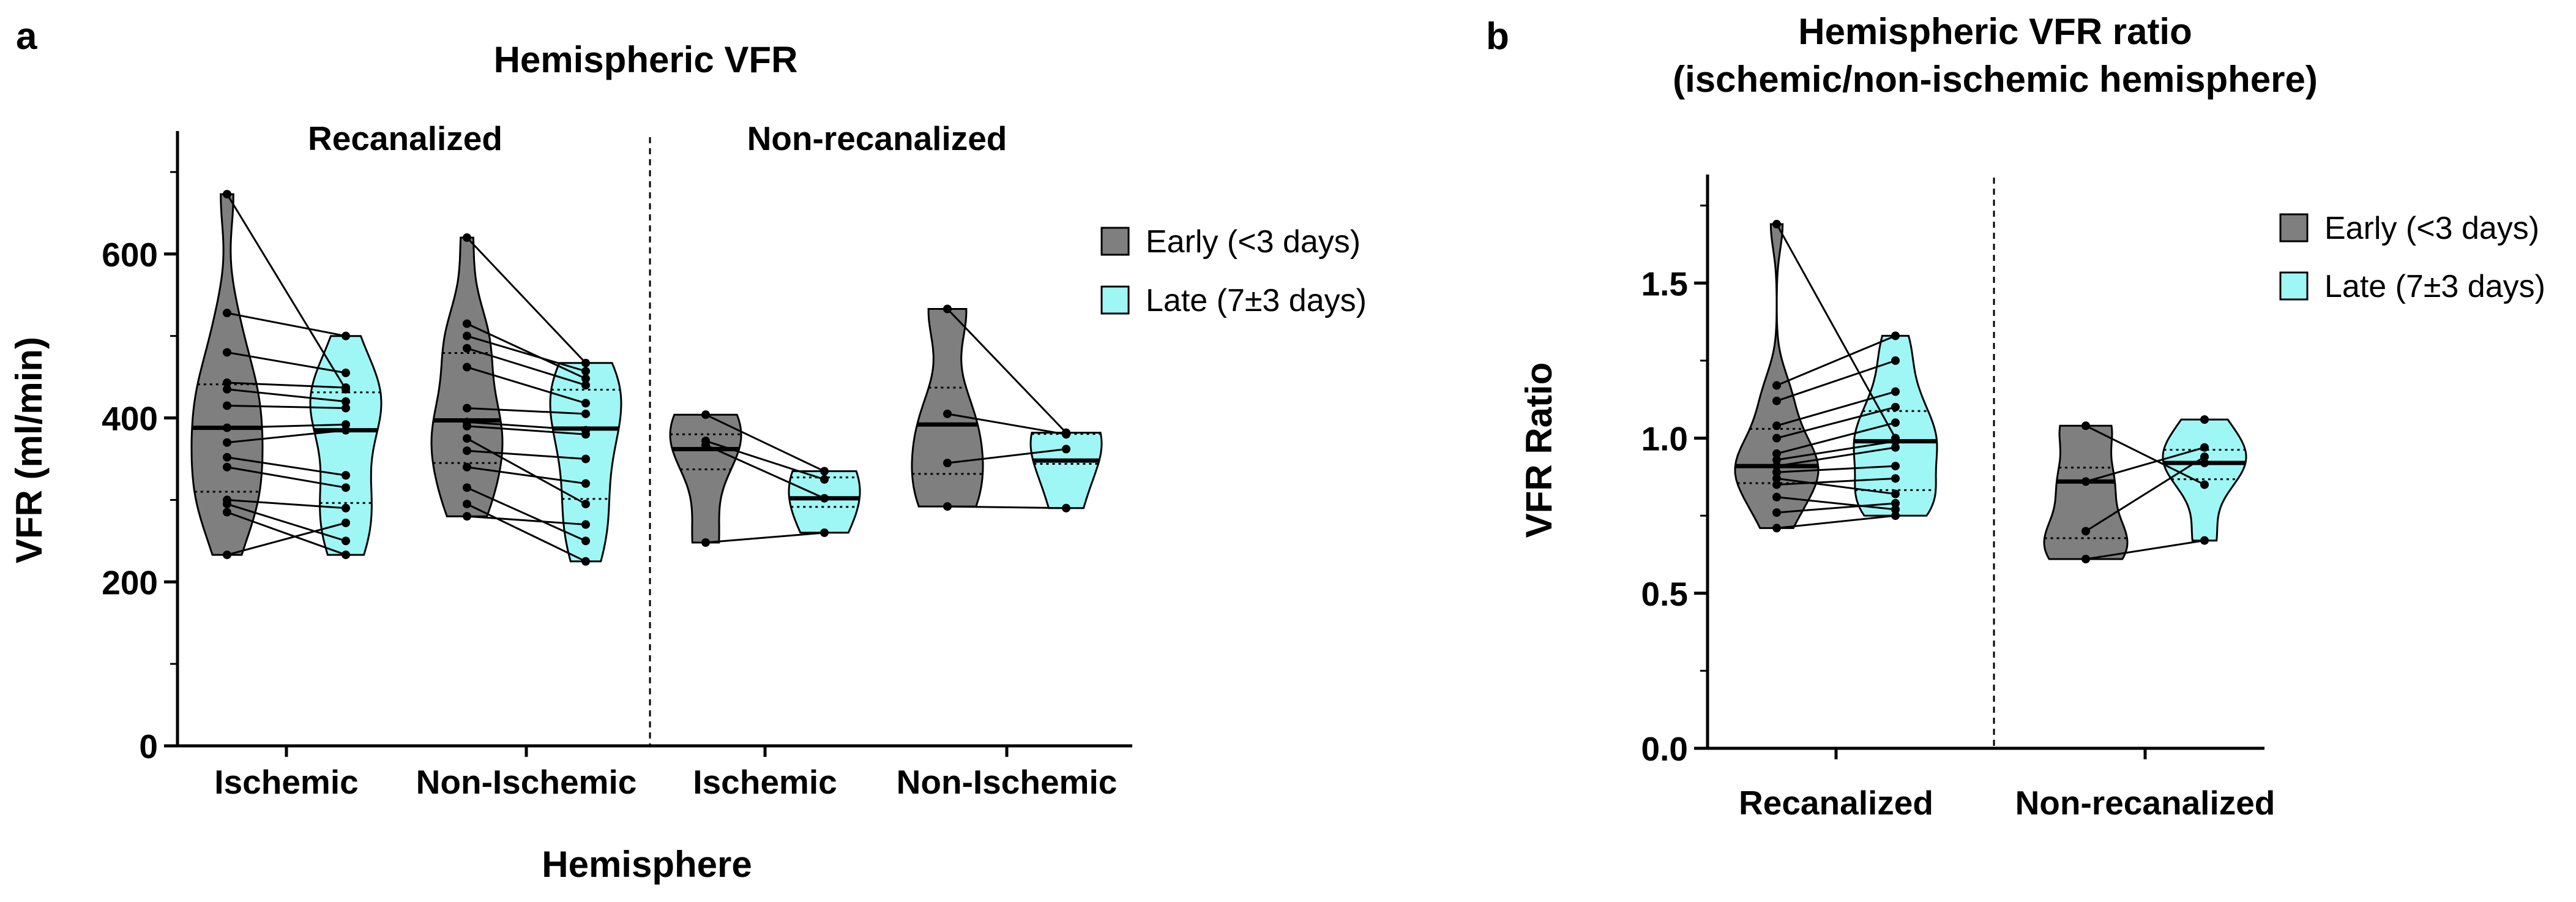 This screenshot has width=2576, height=902. What do you see at coordinates (1233, 271) in the screenshot?
I see `panel-a-legend: Early (<3 days) Late (7±3 days)` at bounding box center [1233, 271].